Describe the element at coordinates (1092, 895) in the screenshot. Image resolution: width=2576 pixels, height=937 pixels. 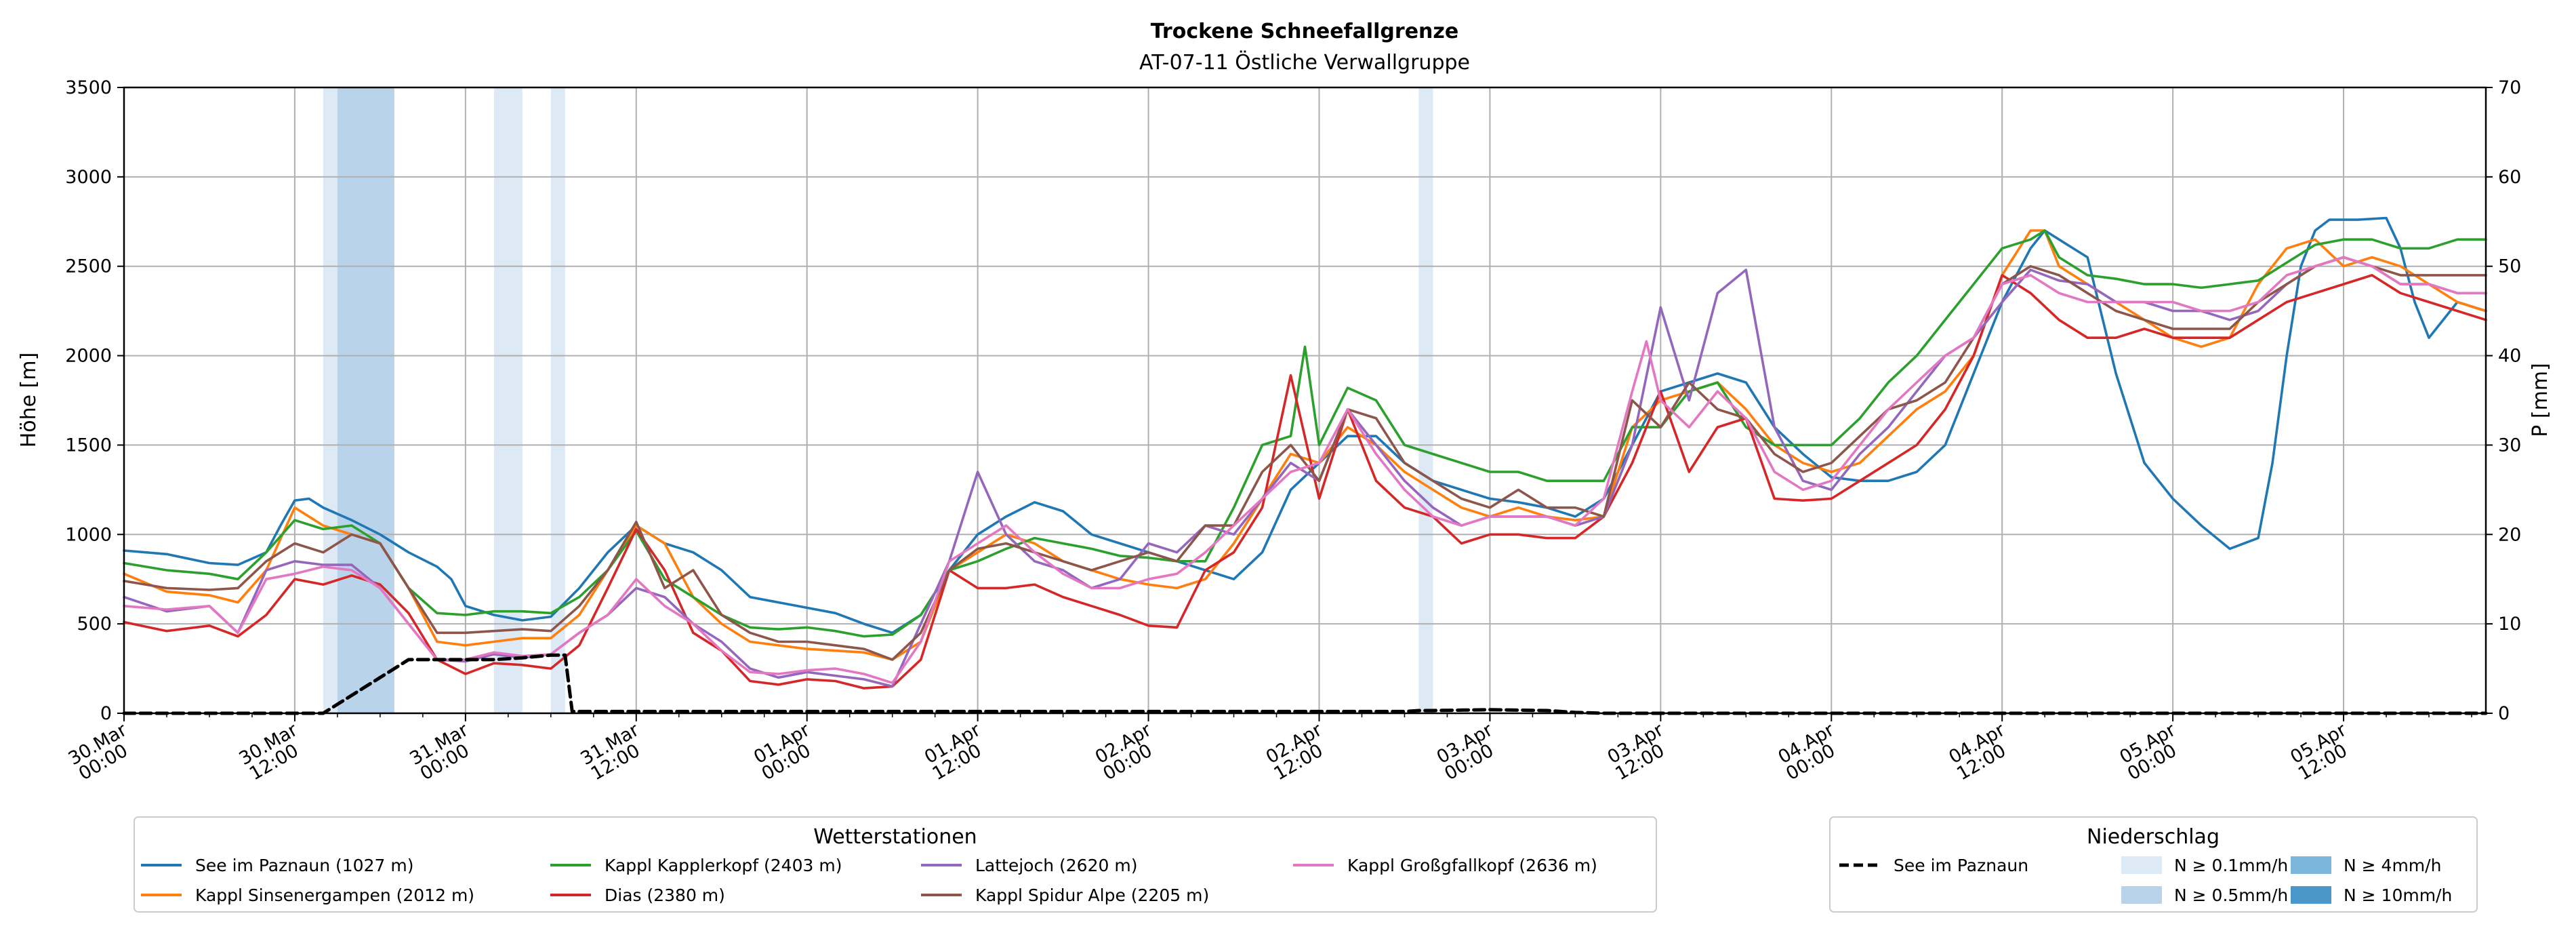
I see `legend-stations-label-2-1: Kappl Spidur Alpe (2205 m)` at that location.